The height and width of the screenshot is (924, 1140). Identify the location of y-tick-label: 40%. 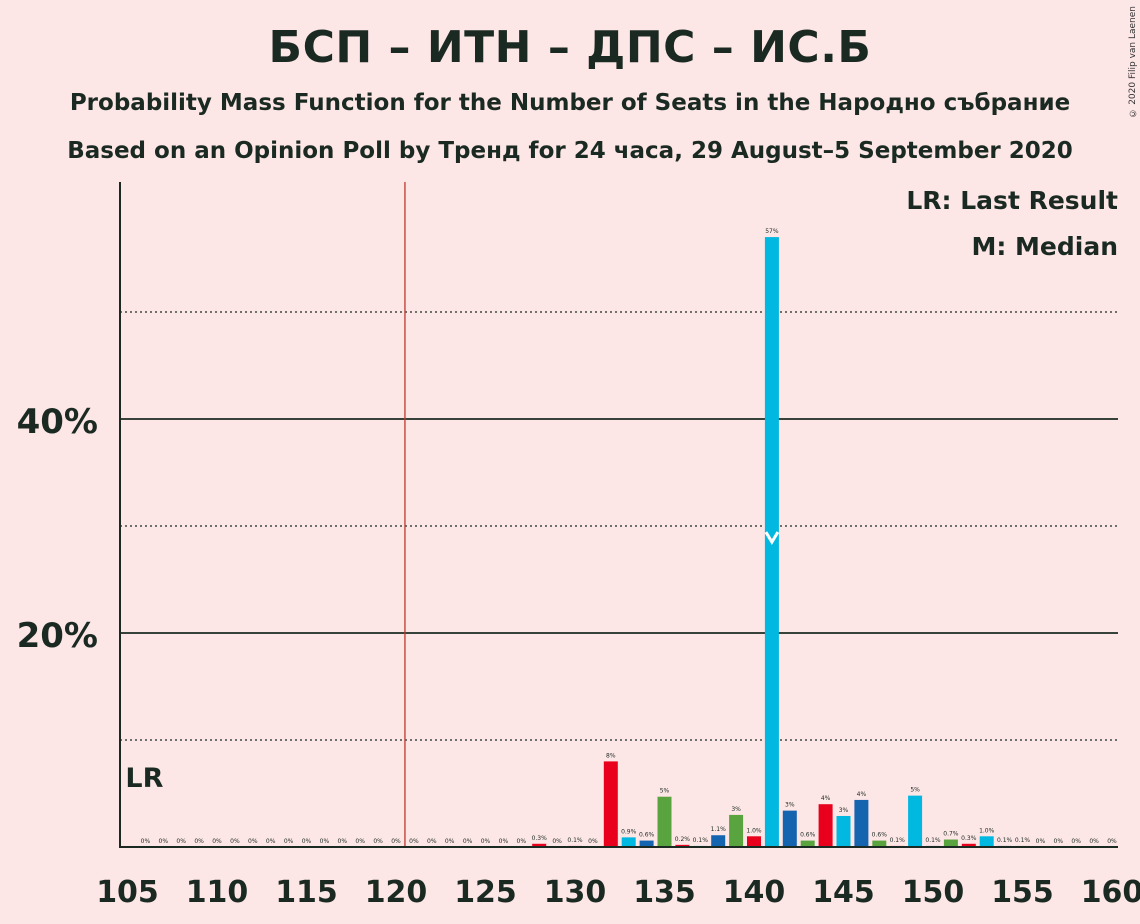
(57, 422).